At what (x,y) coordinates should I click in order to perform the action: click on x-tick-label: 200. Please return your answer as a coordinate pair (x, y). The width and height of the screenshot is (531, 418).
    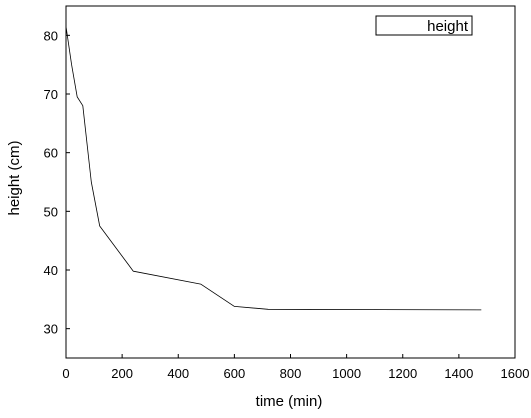
    Looking at the image, I should click on (122, 373).